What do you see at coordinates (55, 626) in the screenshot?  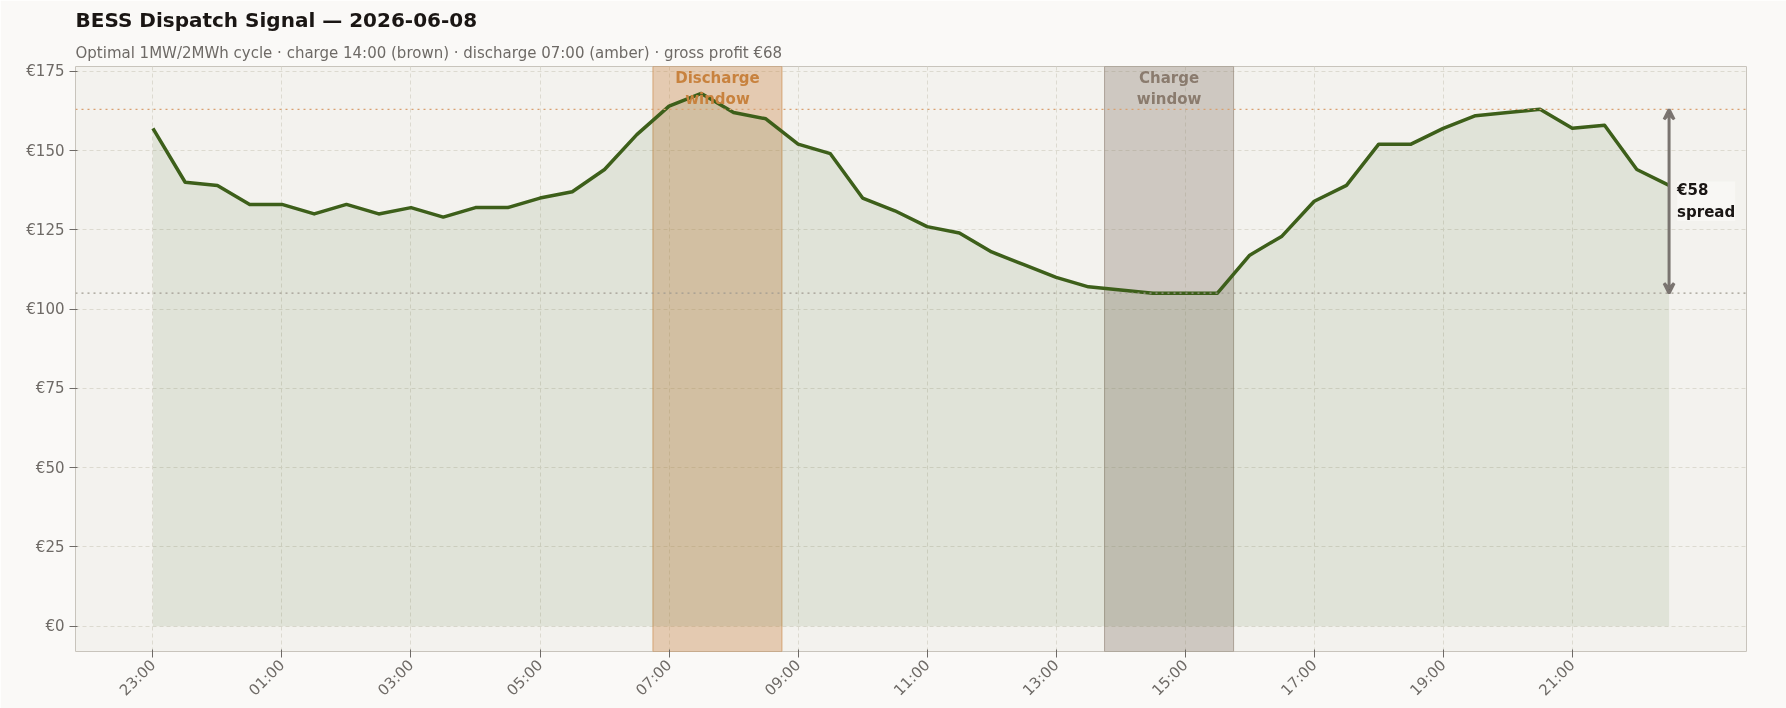 I see `y-tick-label: €0` at bounding box center [55, 626].